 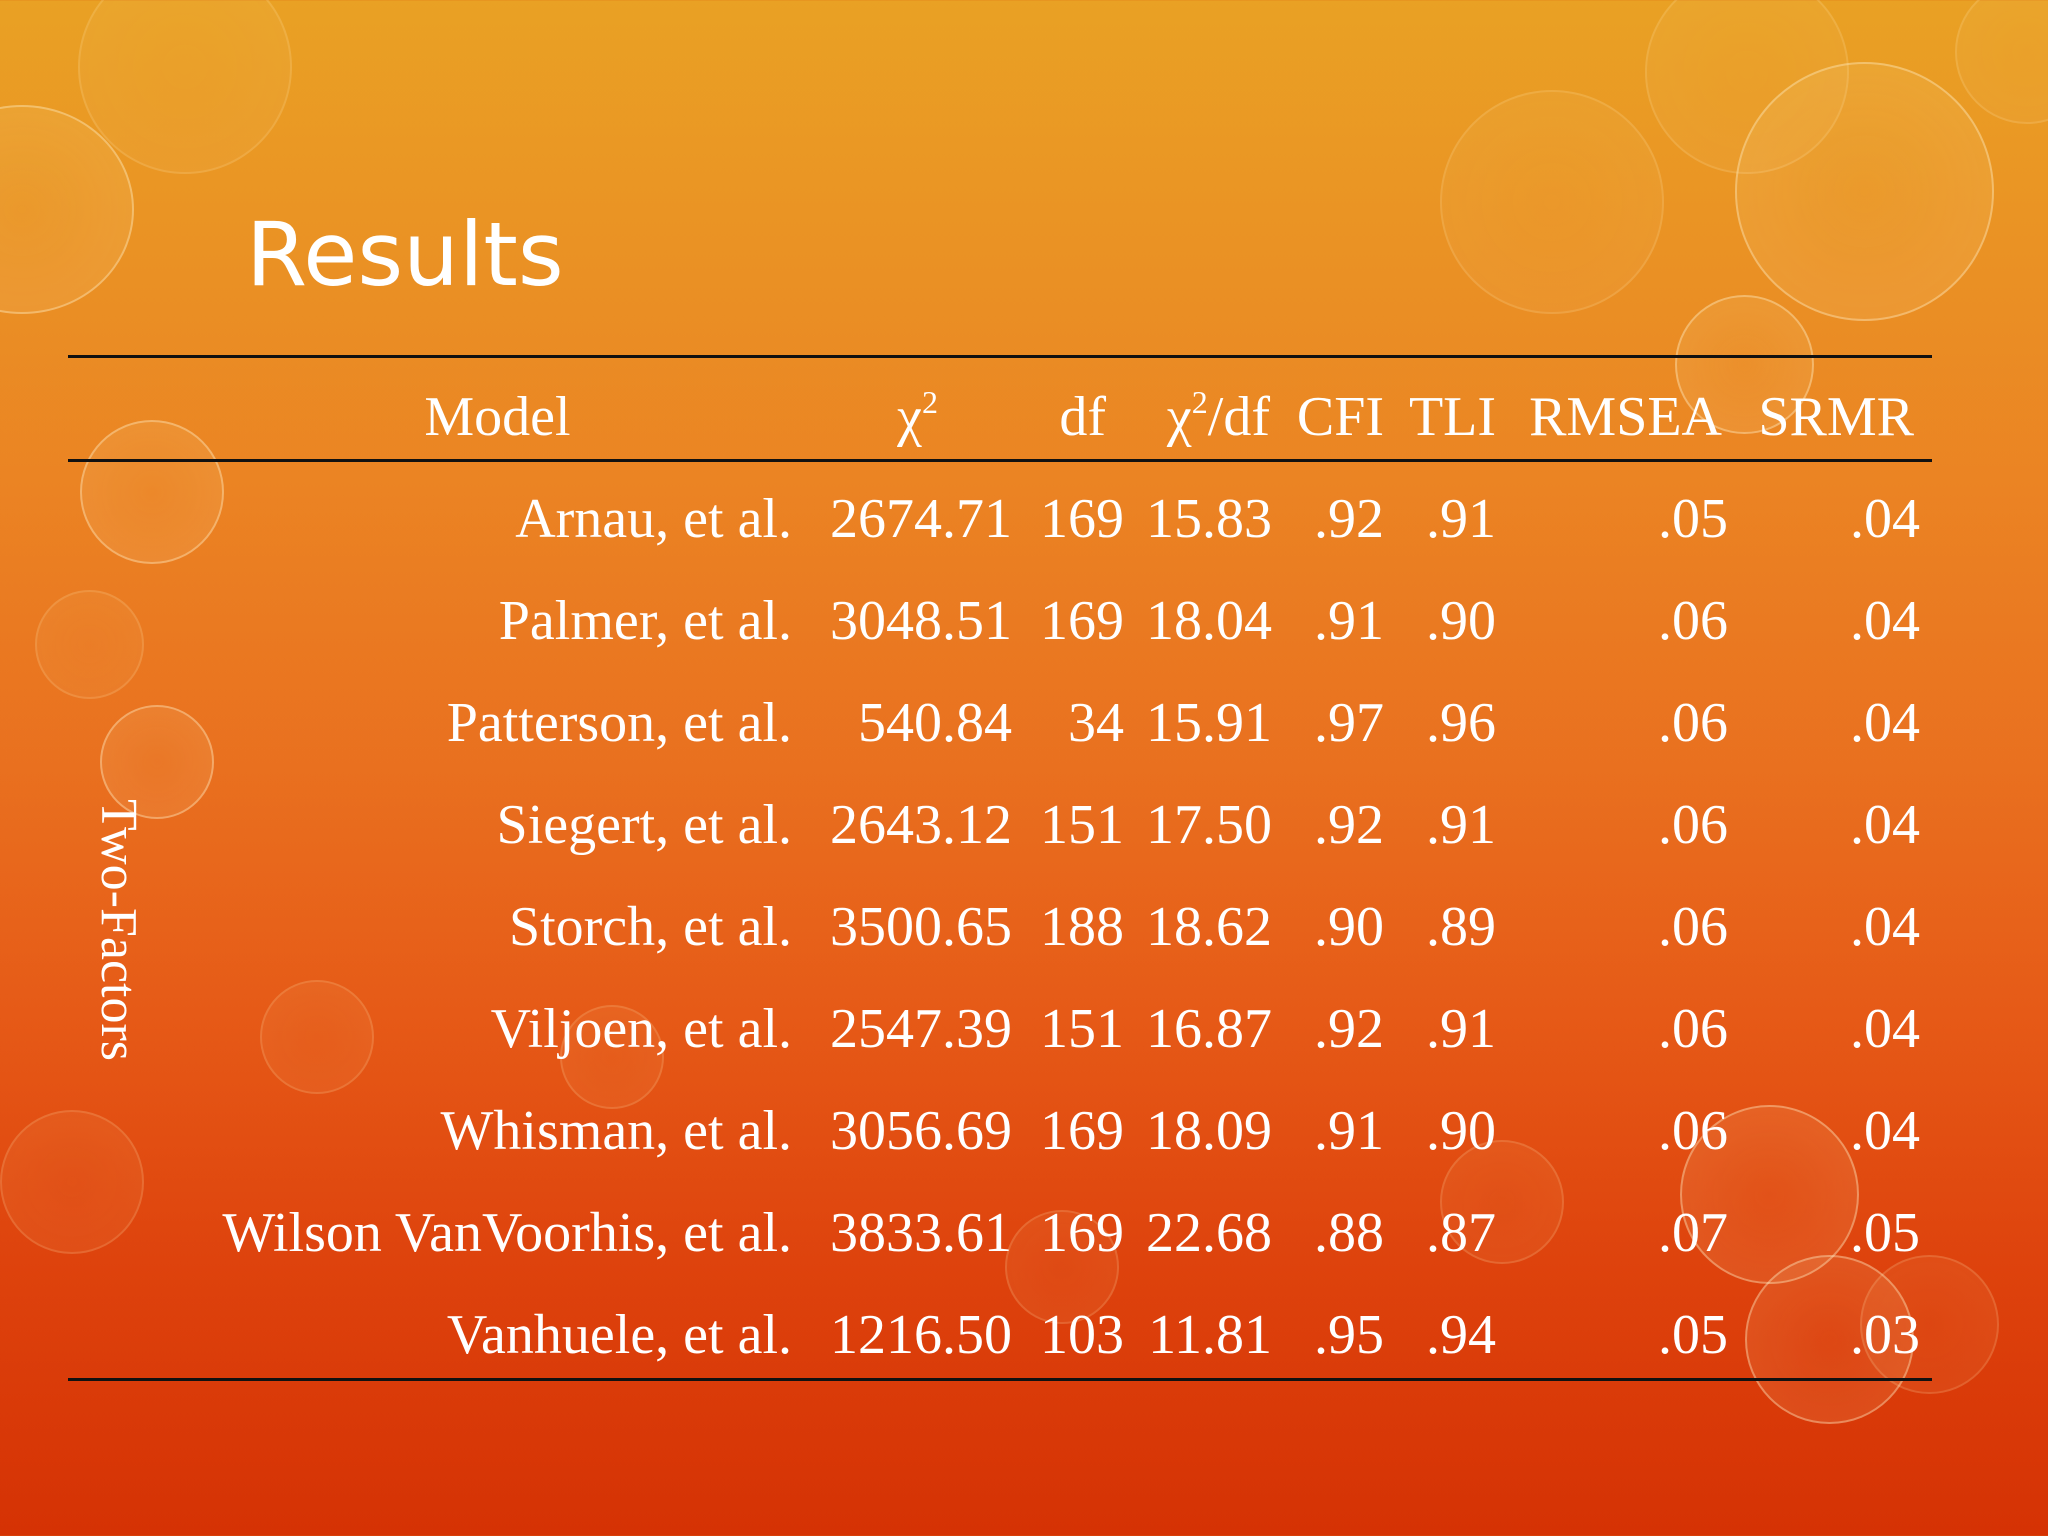 I want to click on cell-df: 188, so click(x=1082, y=927).